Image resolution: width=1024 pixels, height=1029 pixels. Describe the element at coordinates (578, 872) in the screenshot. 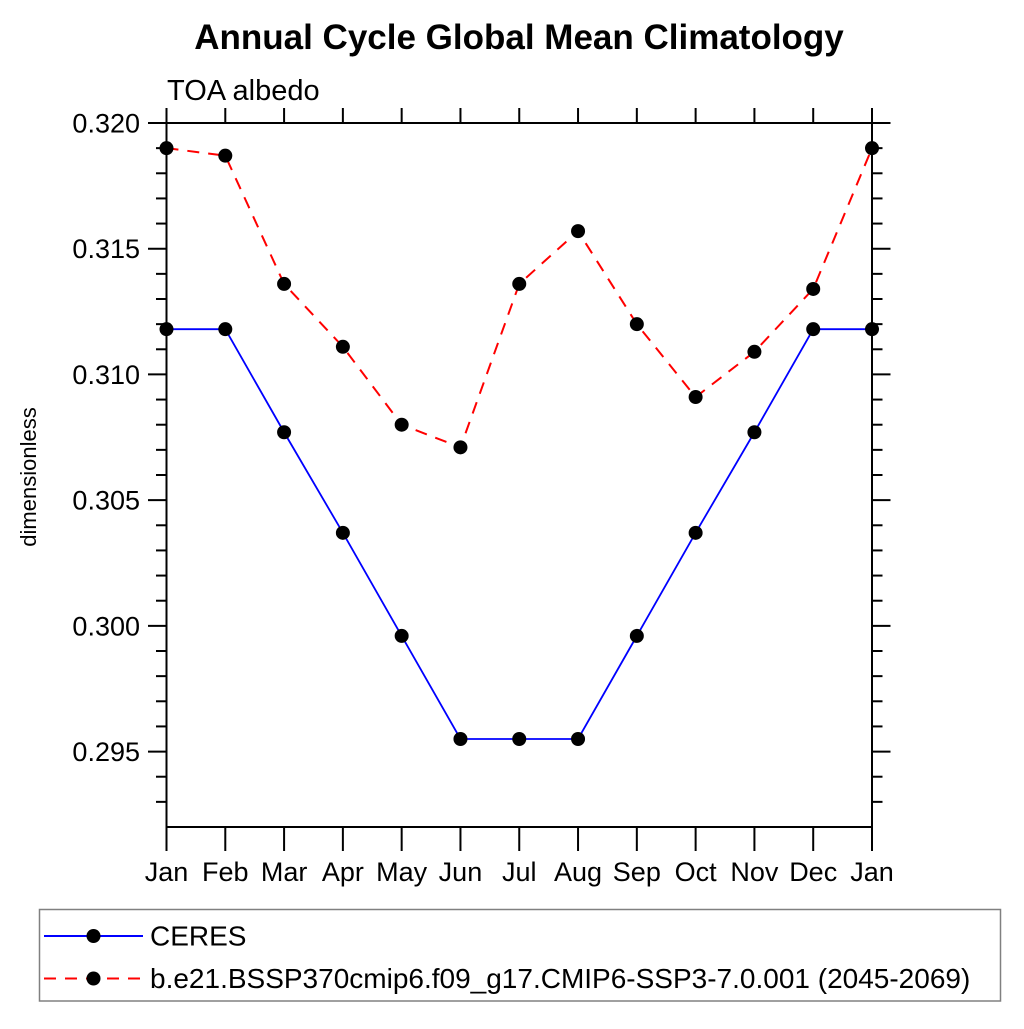

I see `x-tick-label: Aug` at that location.